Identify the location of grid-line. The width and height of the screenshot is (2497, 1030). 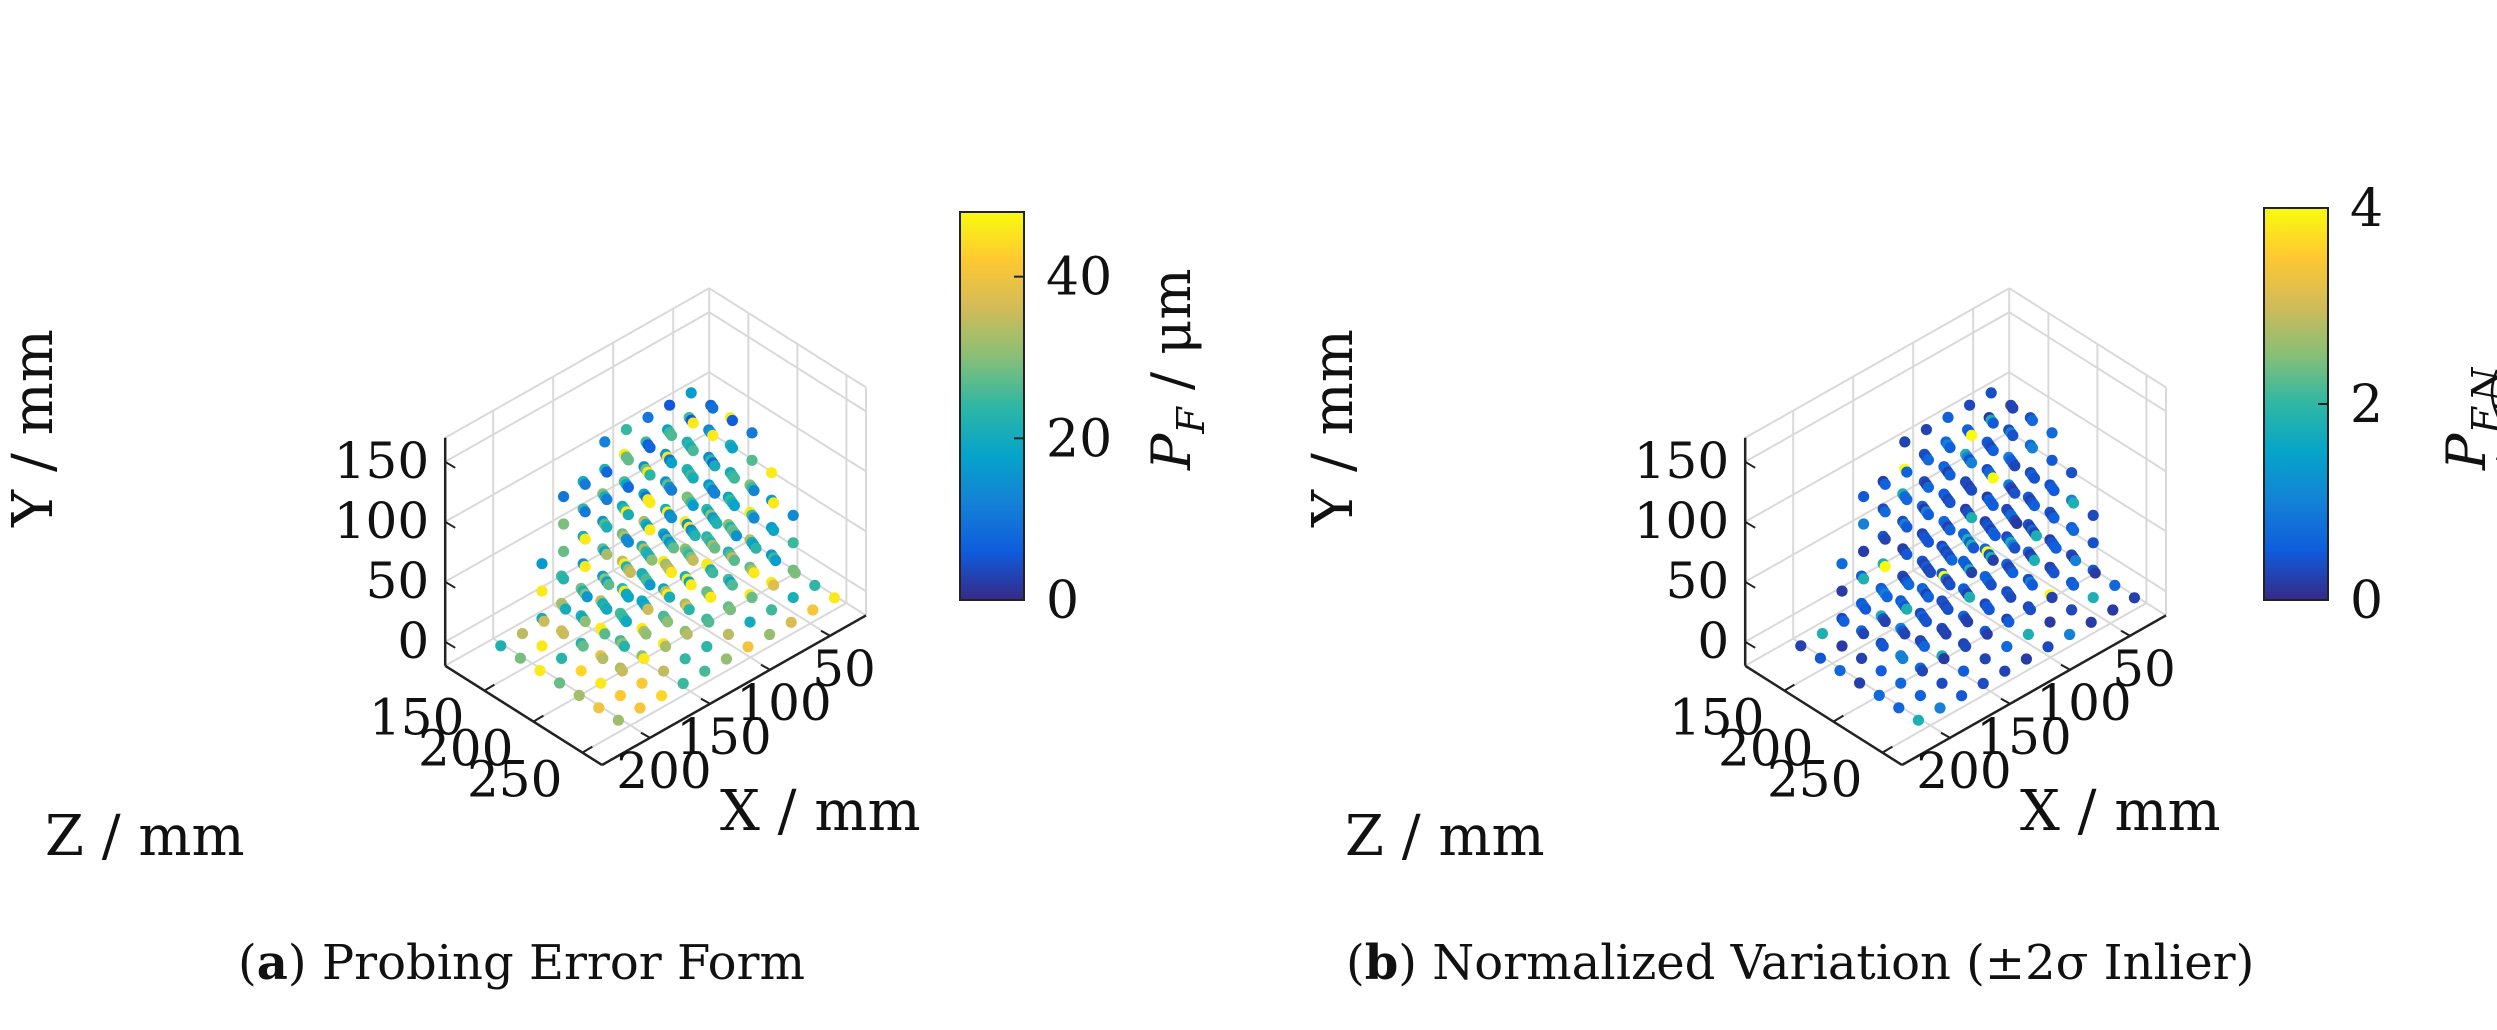
(2014, 564).